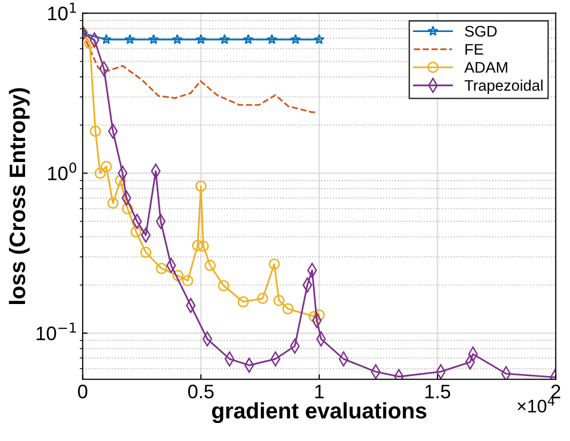  I want to click on x-tick-label: 1.5, so click(437, 391).